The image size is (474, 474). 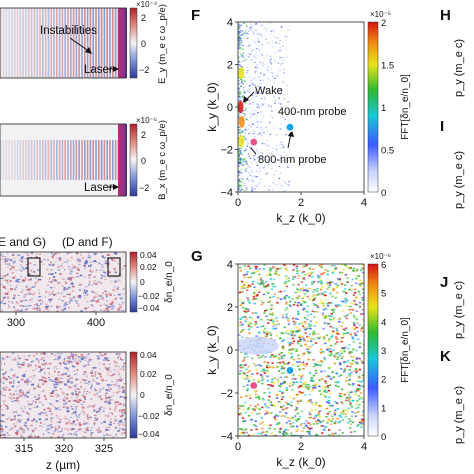 What do you see at coordinates (64, 449) in the screenshot?
I see `x-tick-label: 320` at bounding box center [64, 449].